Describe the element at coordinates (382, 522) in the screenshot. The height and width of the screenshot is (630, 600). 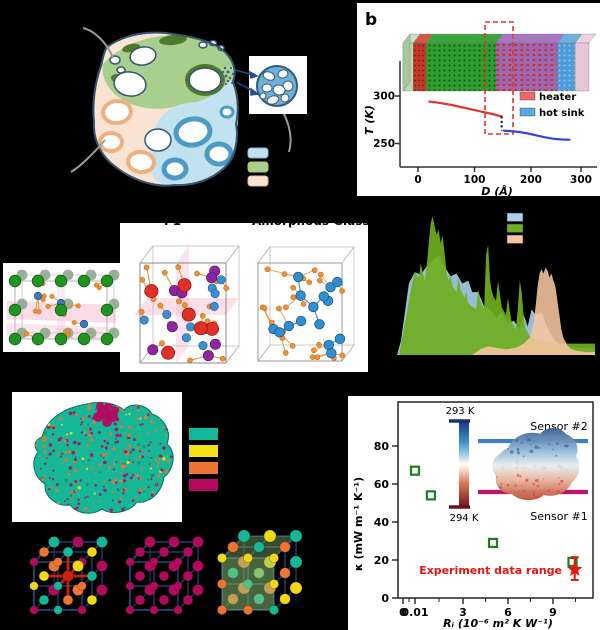
I see `kappa-ytick: 40` at that location.